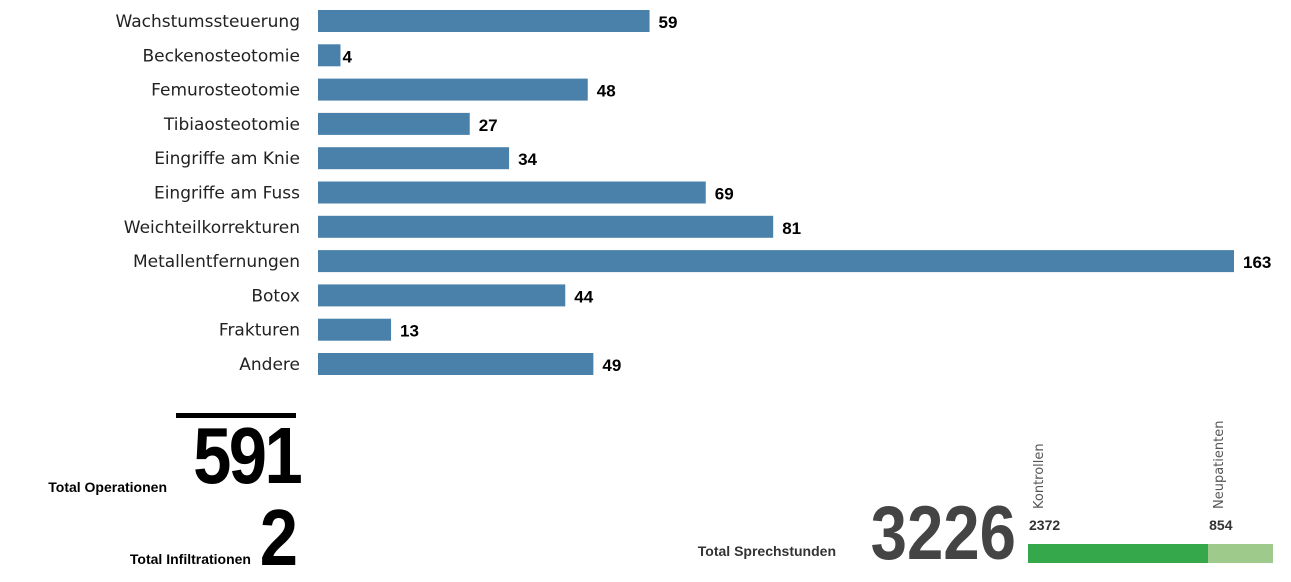  What do you see at coordinates (269, 365) in the screenshot?
I see `category-label: Andere` at bounding box center [269, 365].